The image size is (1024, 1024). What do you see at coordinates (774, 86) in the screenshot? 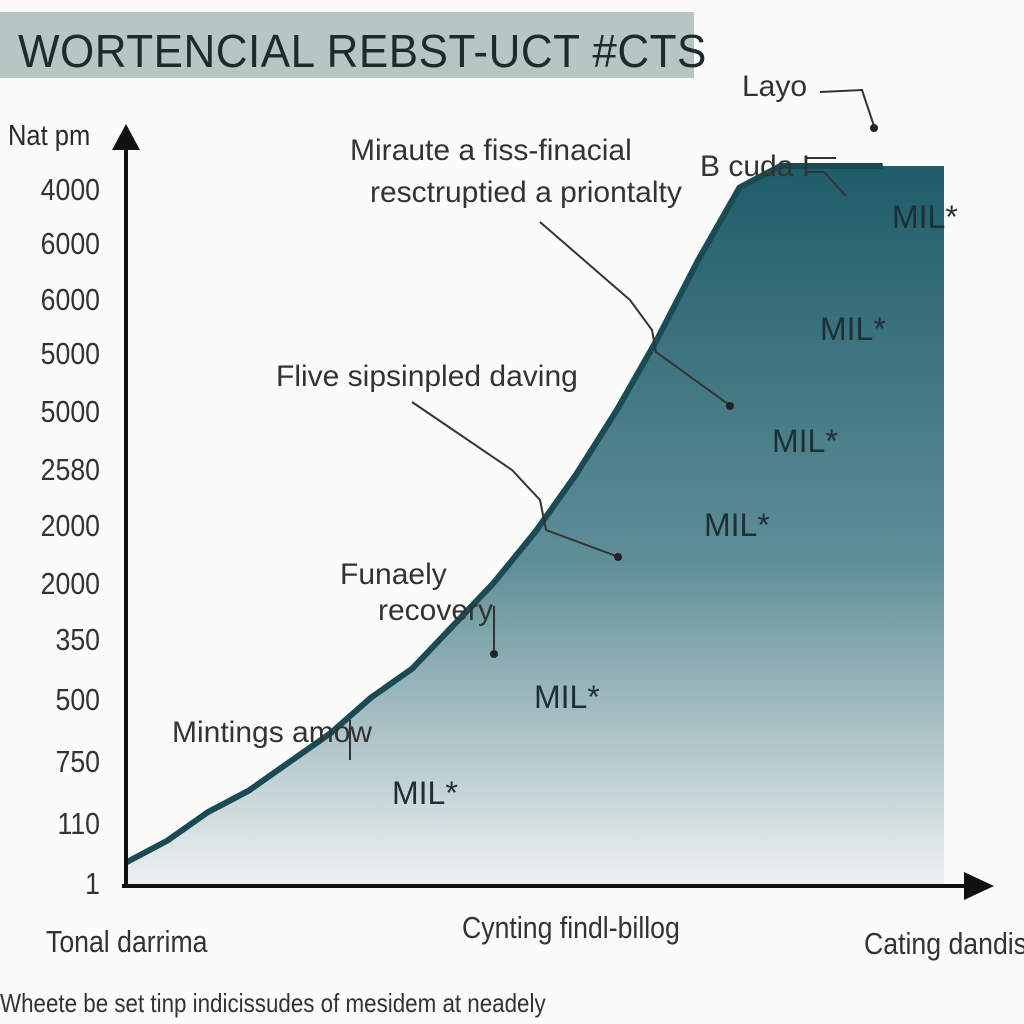
I see `annotation-layo: Layo` at bounding box center [774, 86].